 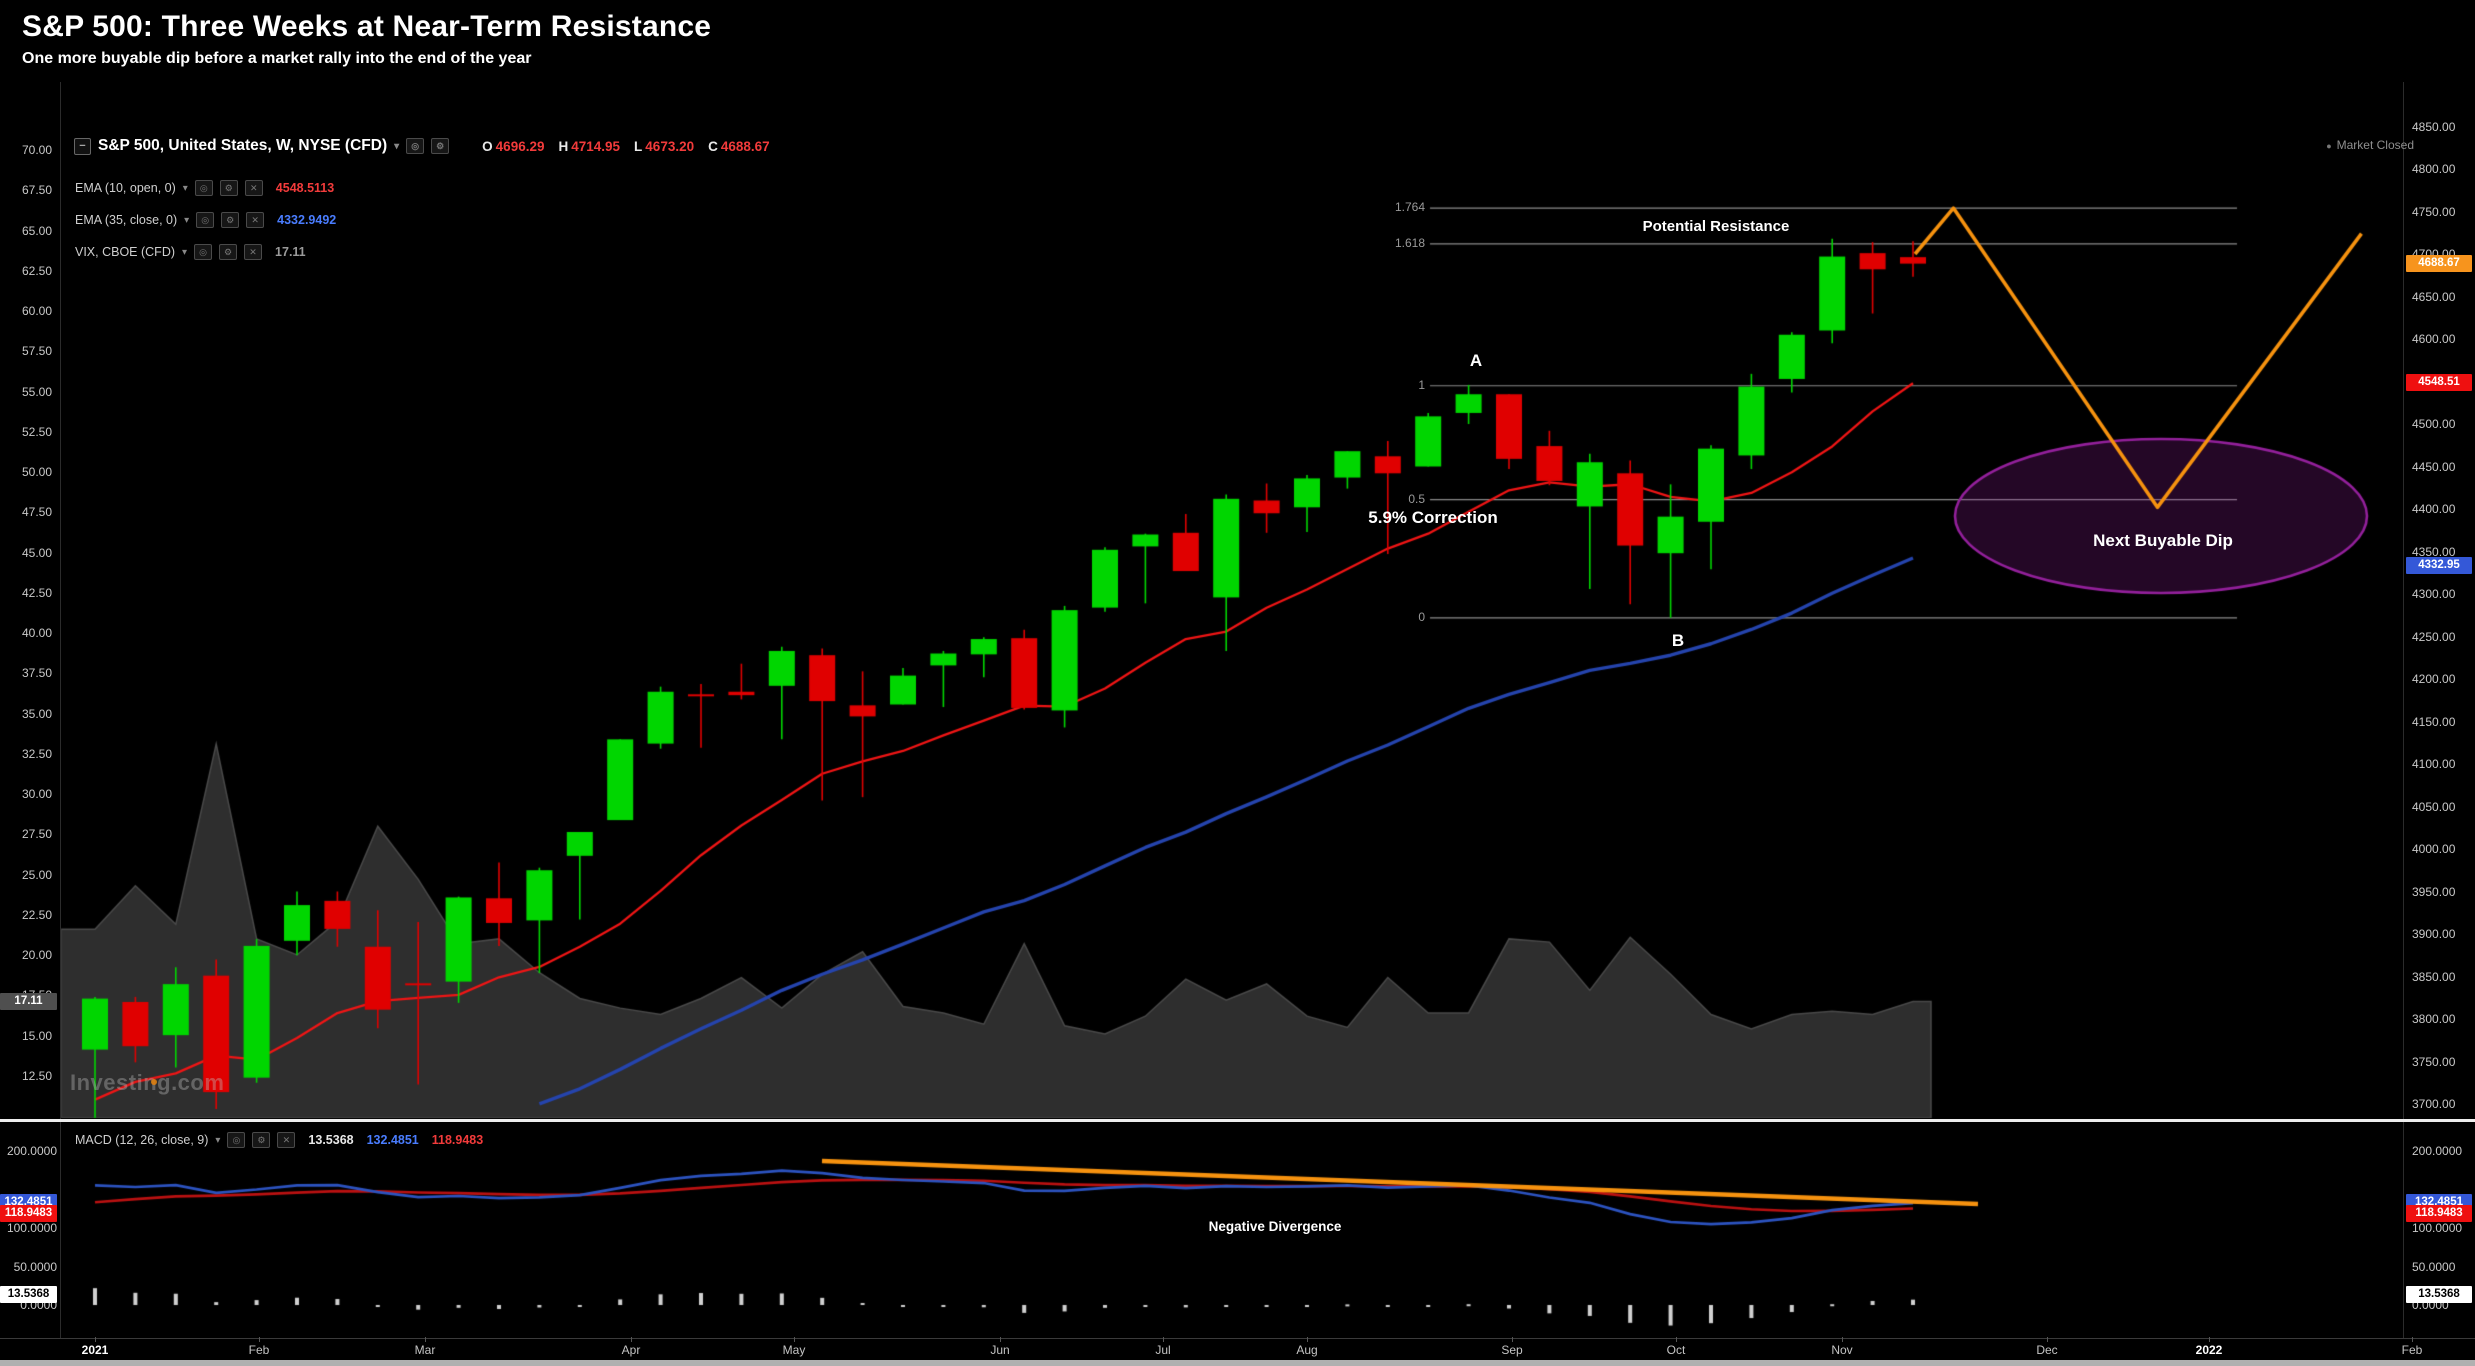 I want to click on close-label: C, so click(x=713, y=146).